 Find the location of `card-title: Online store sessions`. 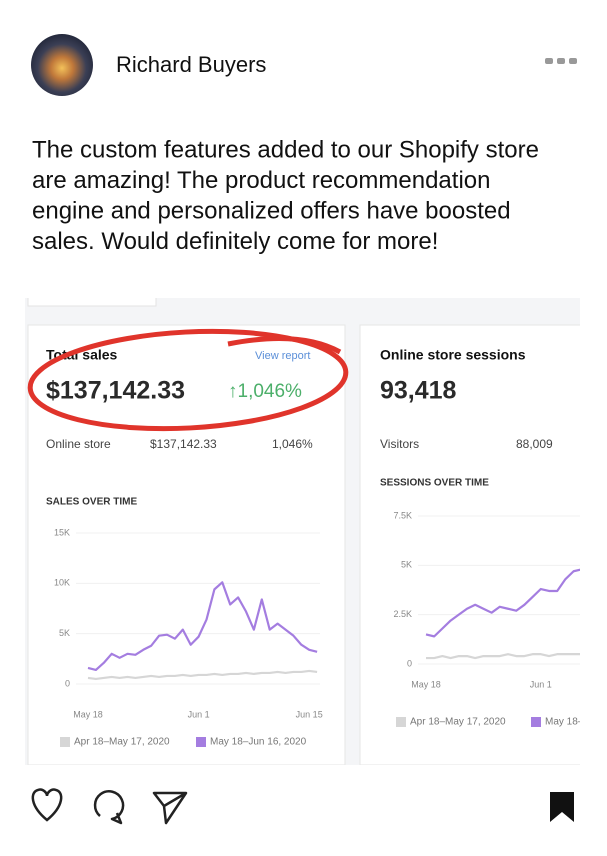

card-title: Online store sessions is located at coordinates (453, 355).